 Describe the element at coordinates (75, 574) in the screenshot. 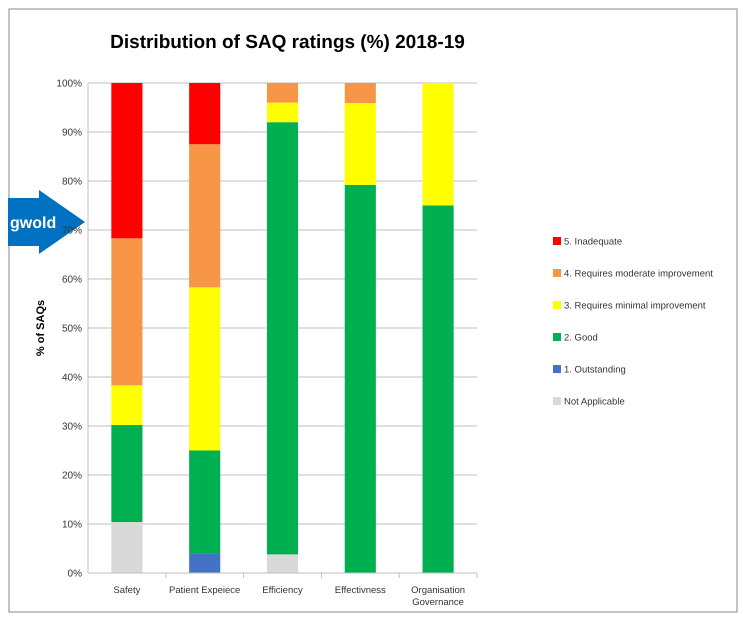

I see `y-tick-label: 0%` at that location.